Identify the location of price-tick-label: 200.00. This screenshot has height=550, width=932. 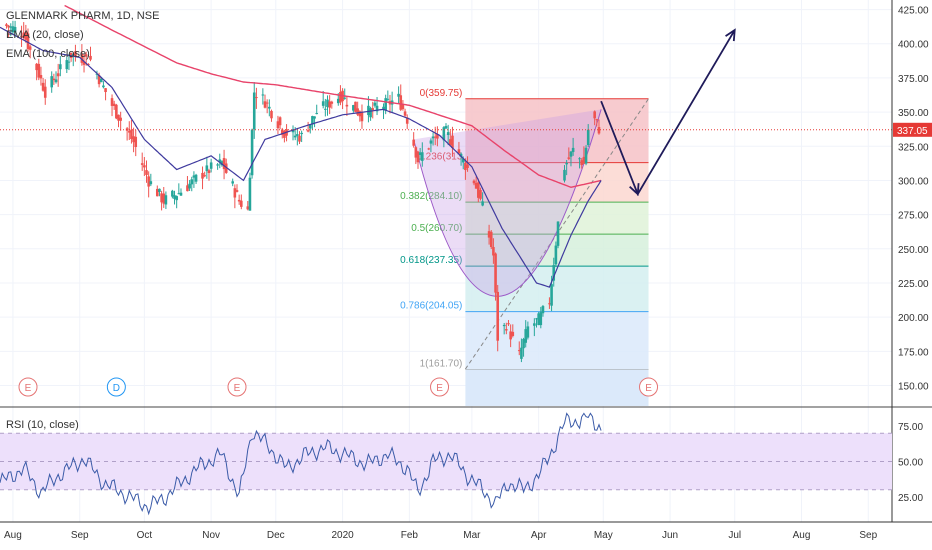
(913, 318).